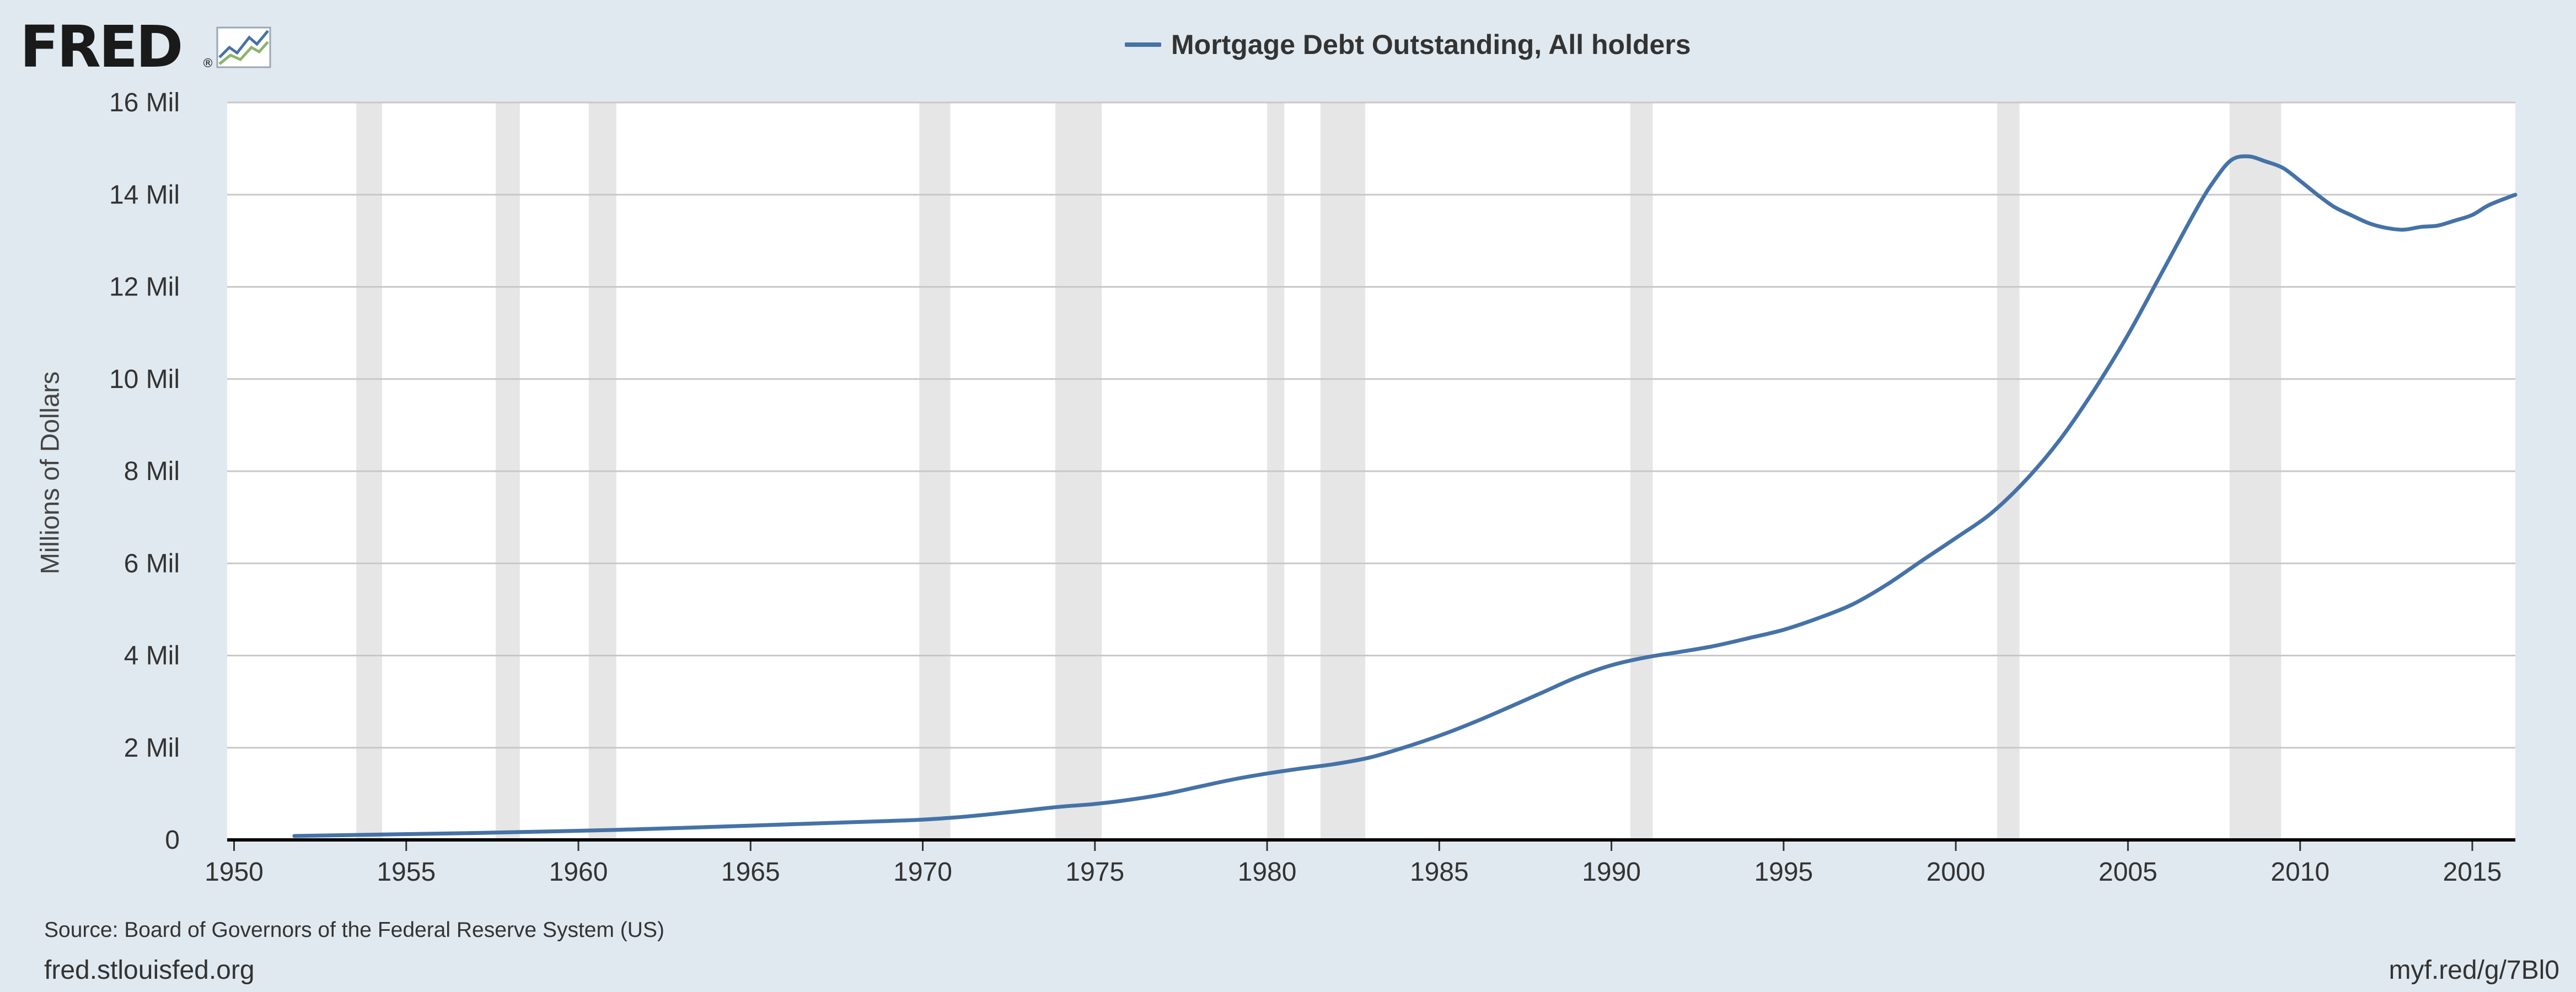 This screenshot has height=992, width=2576. Describe the element at coordinates (1611, 872) in the screenshot. I see `x-tick-label: 1990` at that location.